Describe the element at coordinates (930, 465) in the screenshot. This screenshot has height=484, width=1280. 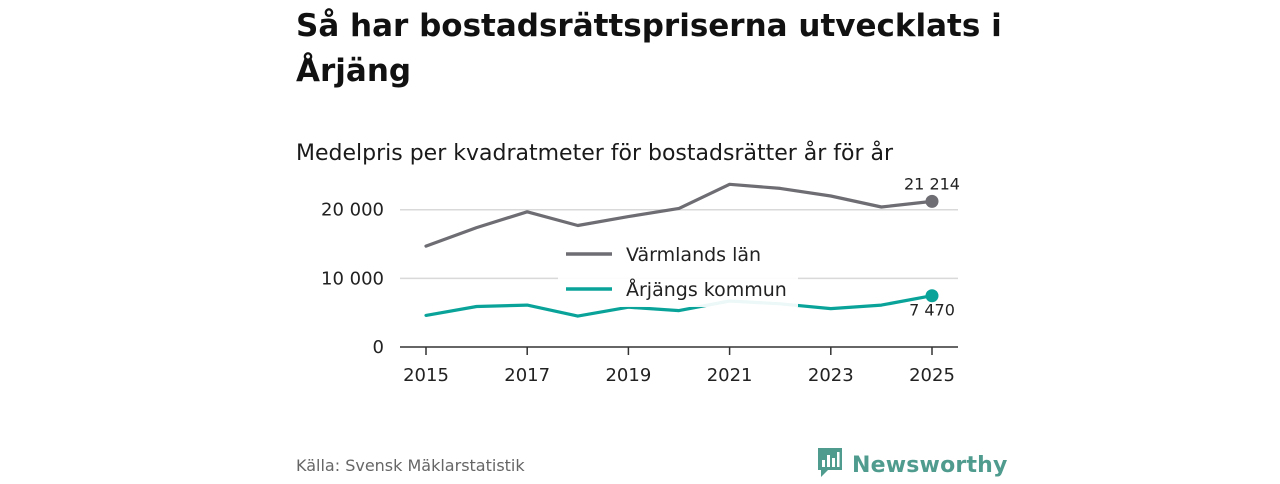
I see `newsworthy-name: Newsworthy` at that location.